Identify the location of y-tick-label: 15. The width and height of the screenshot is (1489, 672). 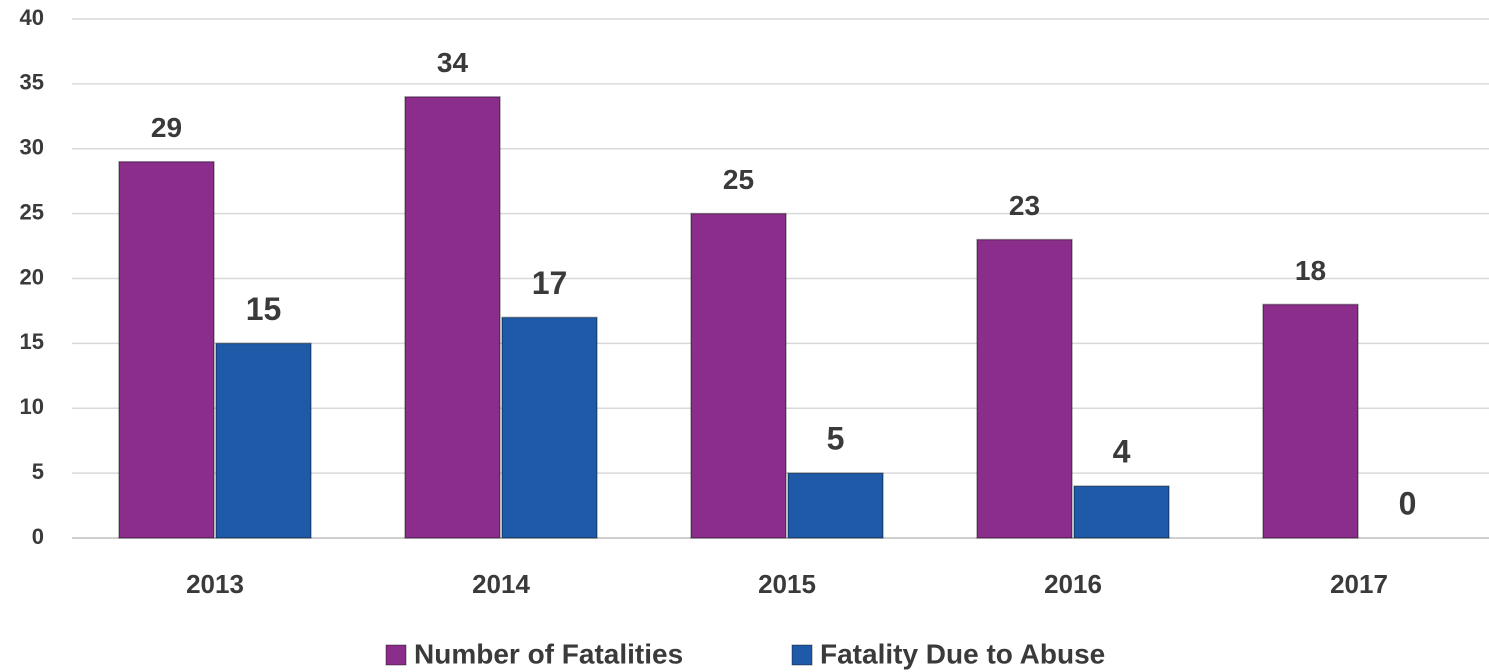
(32, 341).